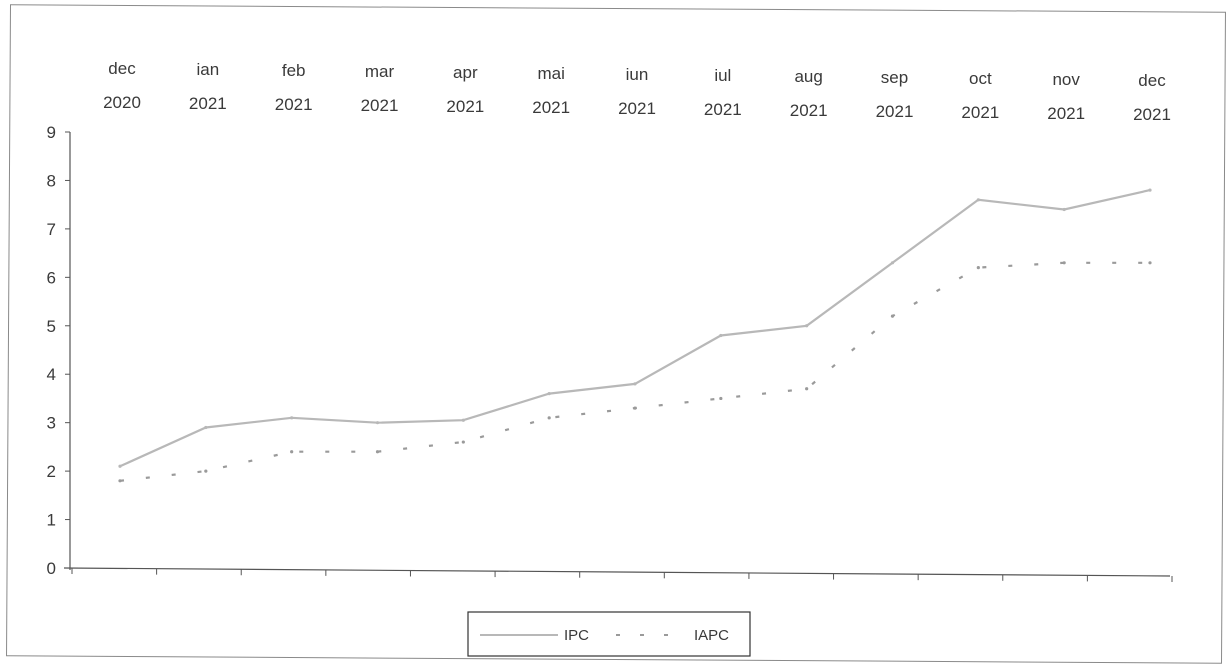  I want to click on y-tick-label: 7, so click(51, 229).